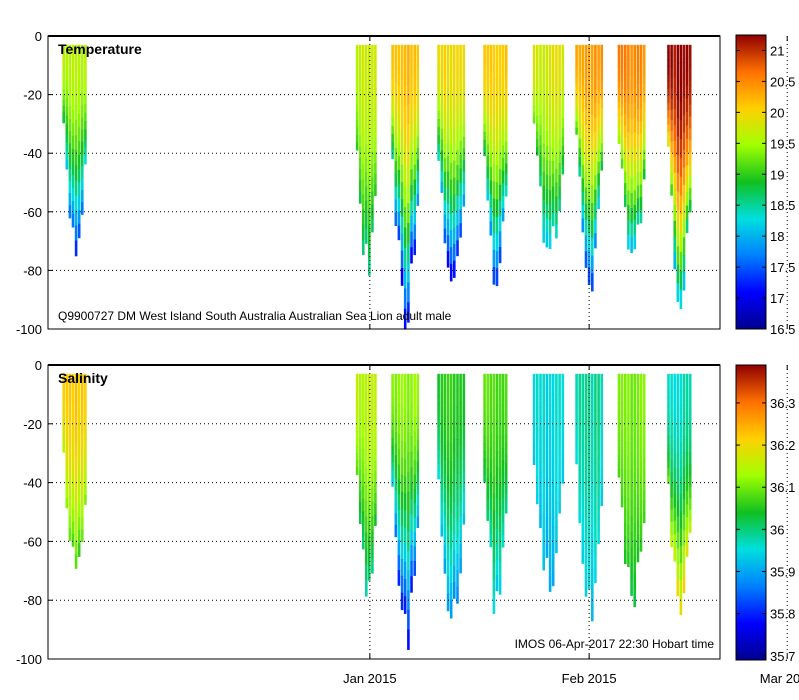 The image size is (799, 700). What do you see at coordinates (32, 424) in the screenshot?
I see `y-tick-label: -20` at bounding box center [32, 424].